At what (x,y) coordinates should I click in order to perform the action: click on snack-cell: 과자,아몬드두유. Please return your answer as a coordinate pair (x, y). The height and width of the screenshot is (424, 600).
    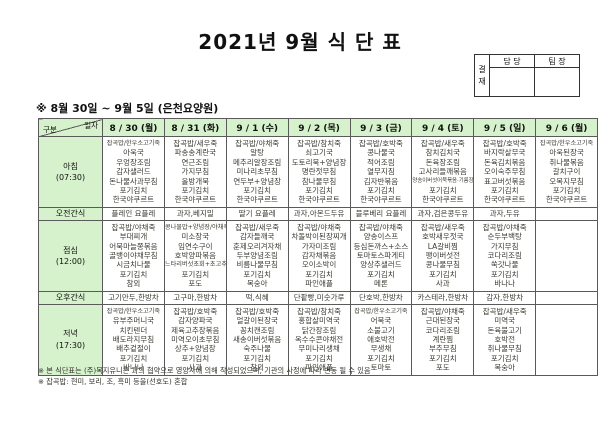
    Looking at the image, I should click on (319, 213).